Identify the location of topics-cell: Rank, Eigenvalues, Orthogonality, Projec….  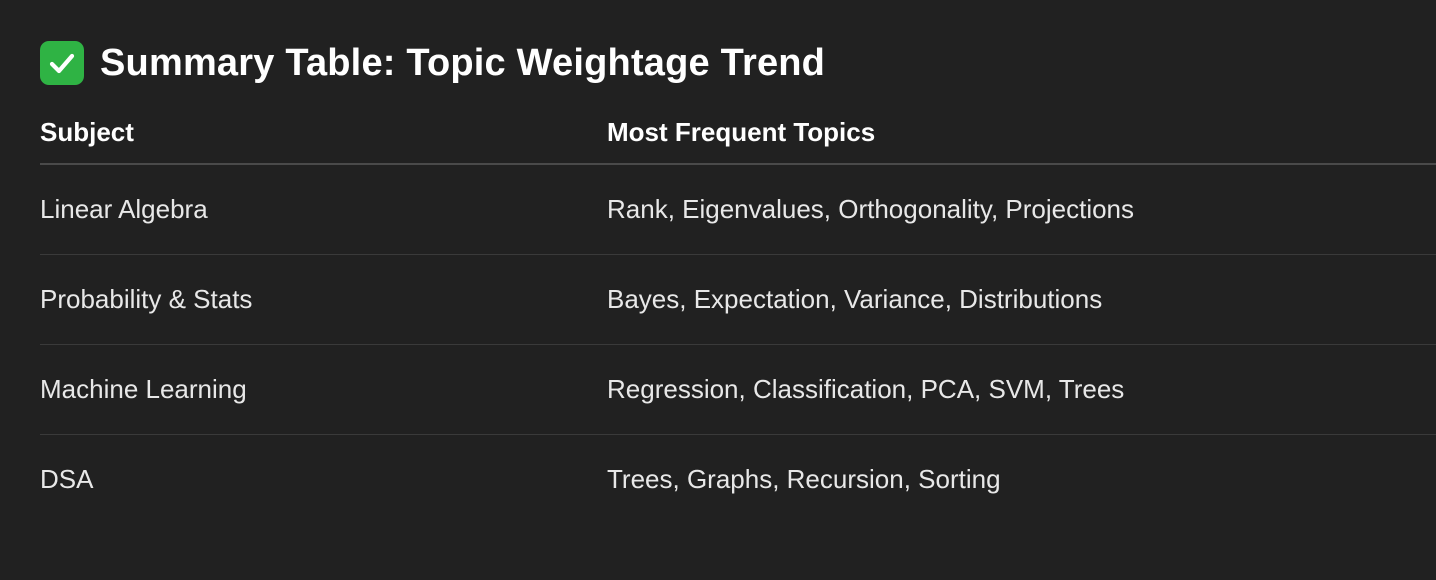
(871, 209).